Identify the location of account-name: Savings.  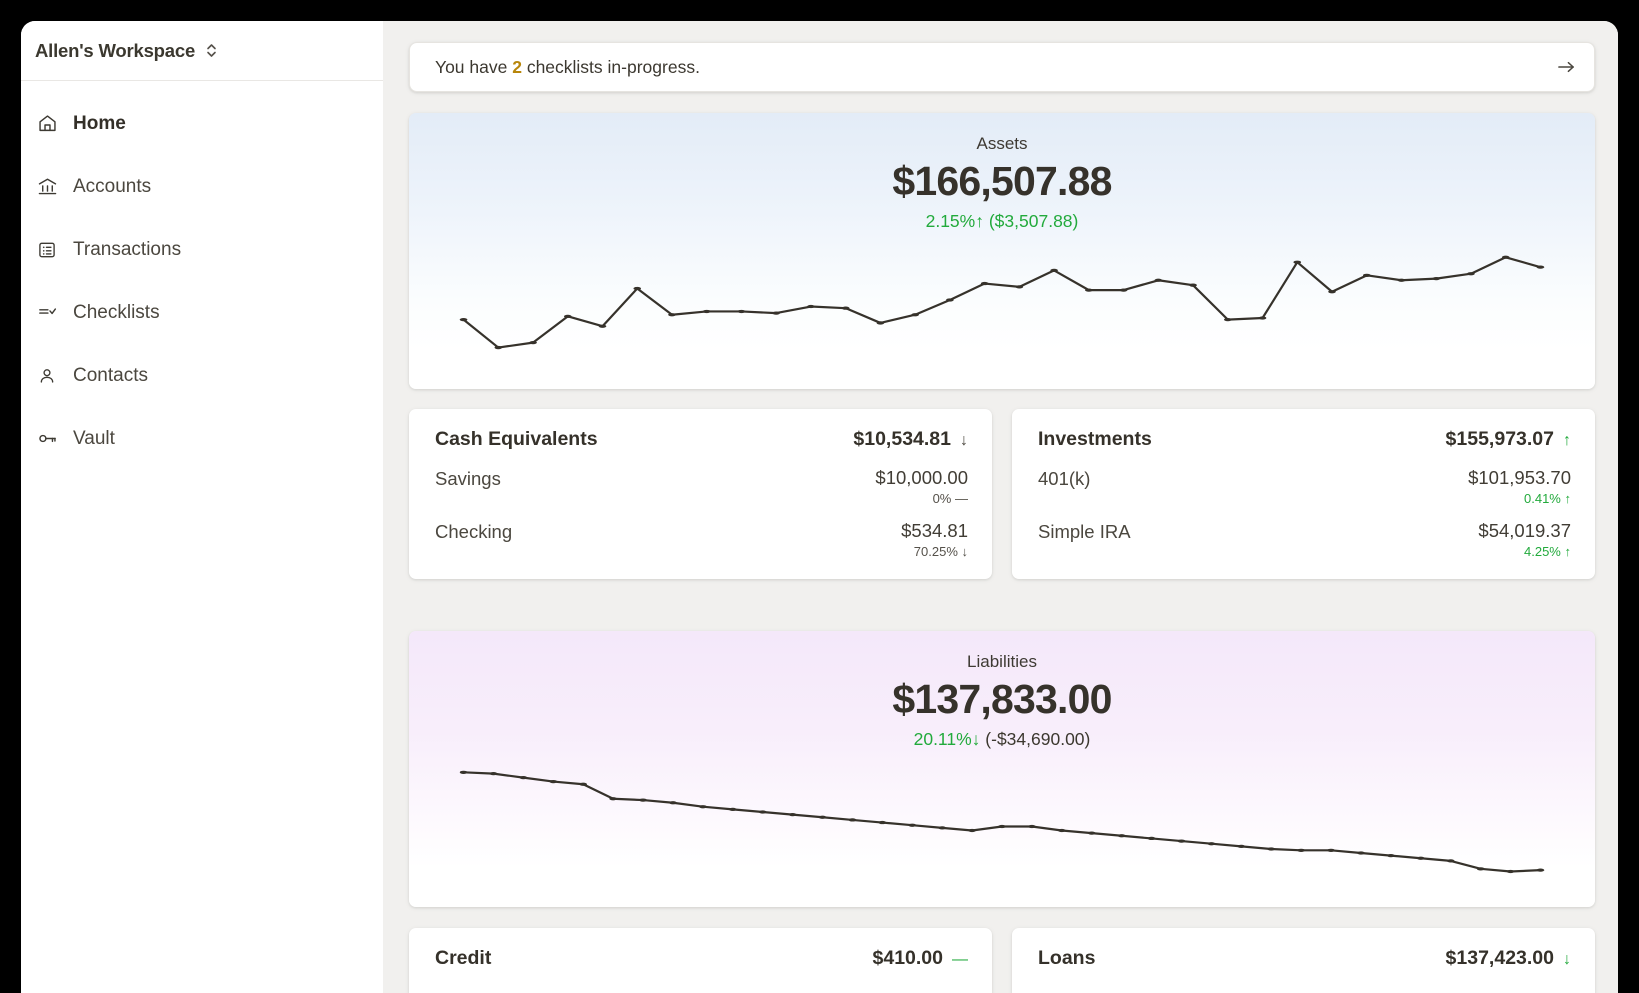
(468, 478).